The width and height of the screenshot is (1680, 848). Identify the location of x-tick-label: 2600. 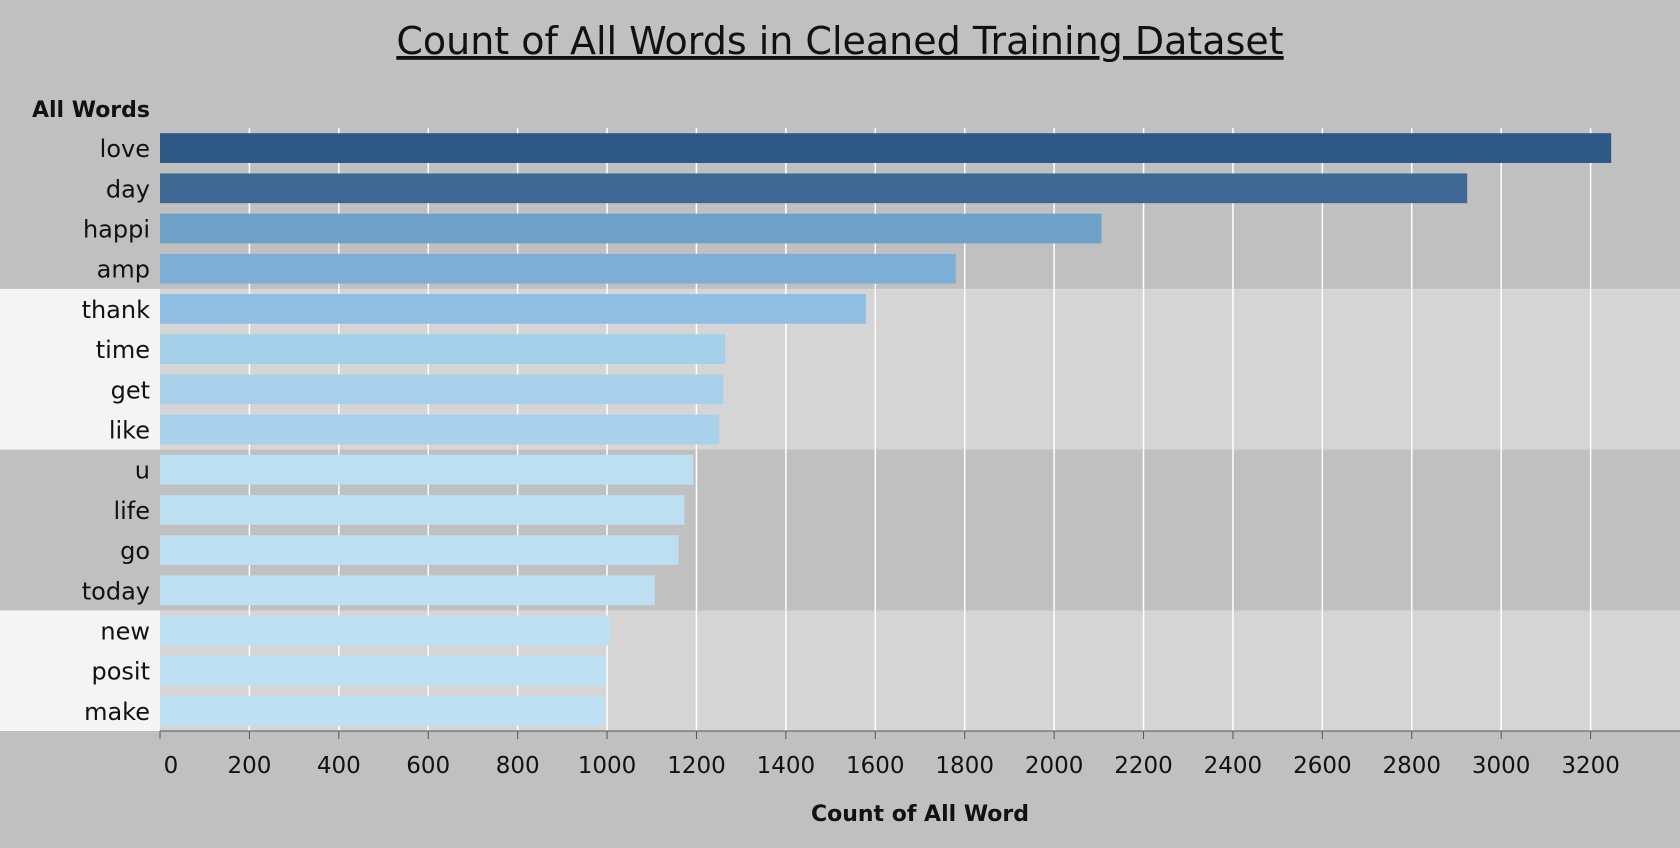
(1322, 766).